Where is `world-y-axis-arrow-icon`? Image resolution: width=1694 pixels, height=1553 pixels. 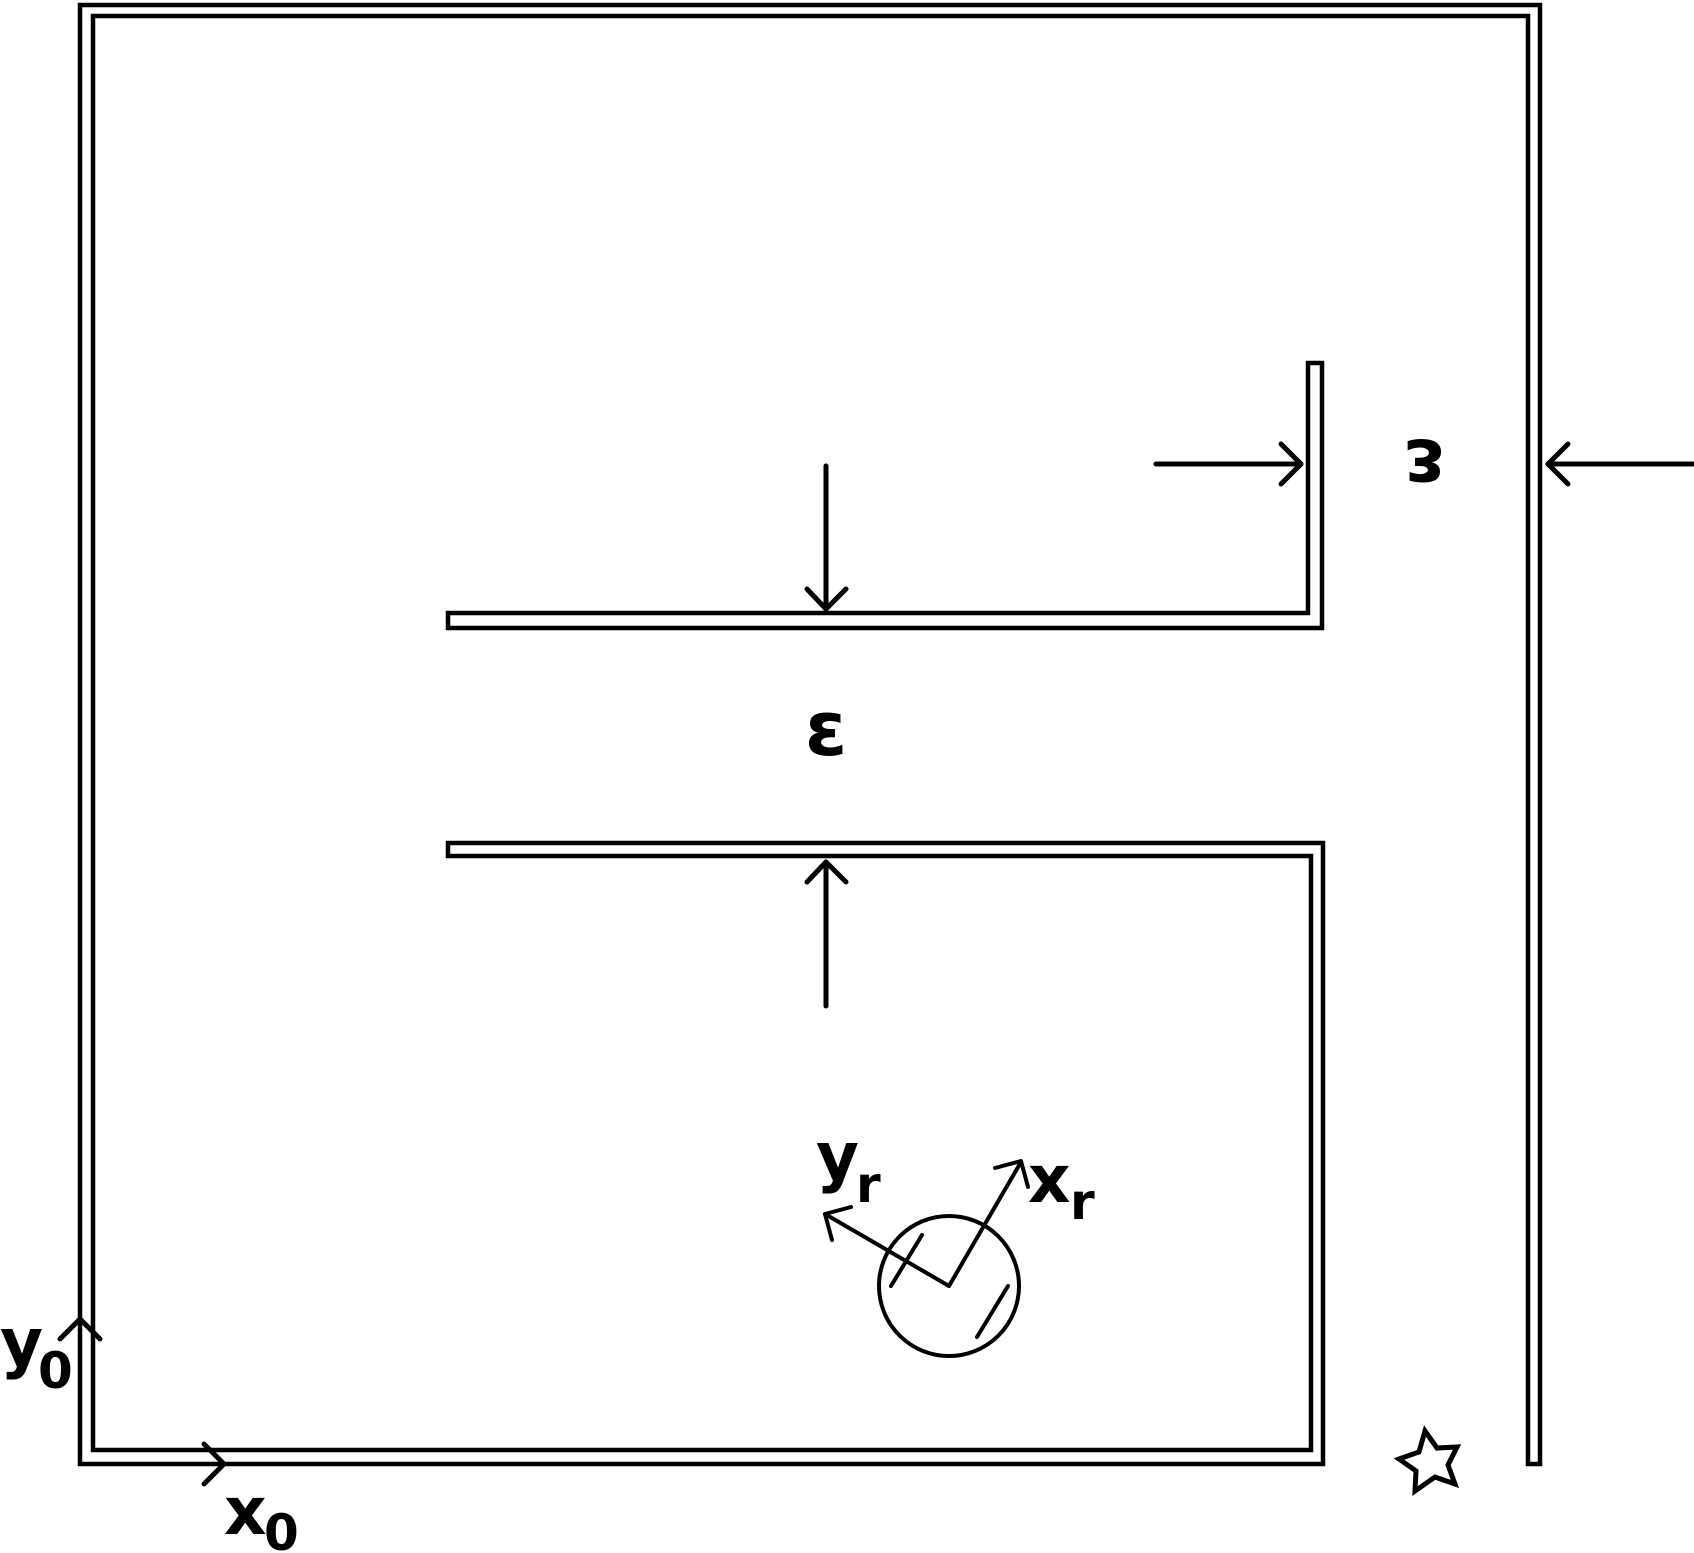 world-y-axis-arrow-icon is located at coordinates (80, 1329).